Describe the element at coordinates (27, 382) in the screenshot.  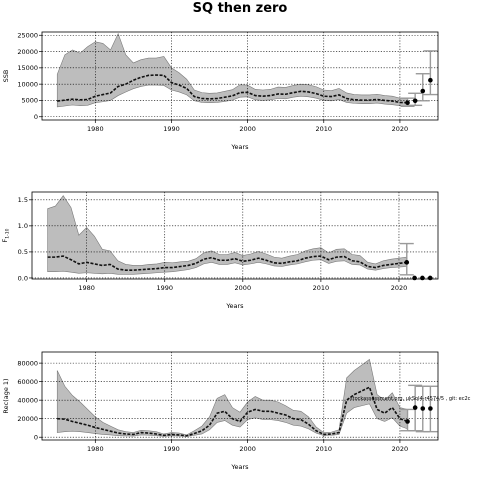
I see `y-tick-label: 60000` at that location.